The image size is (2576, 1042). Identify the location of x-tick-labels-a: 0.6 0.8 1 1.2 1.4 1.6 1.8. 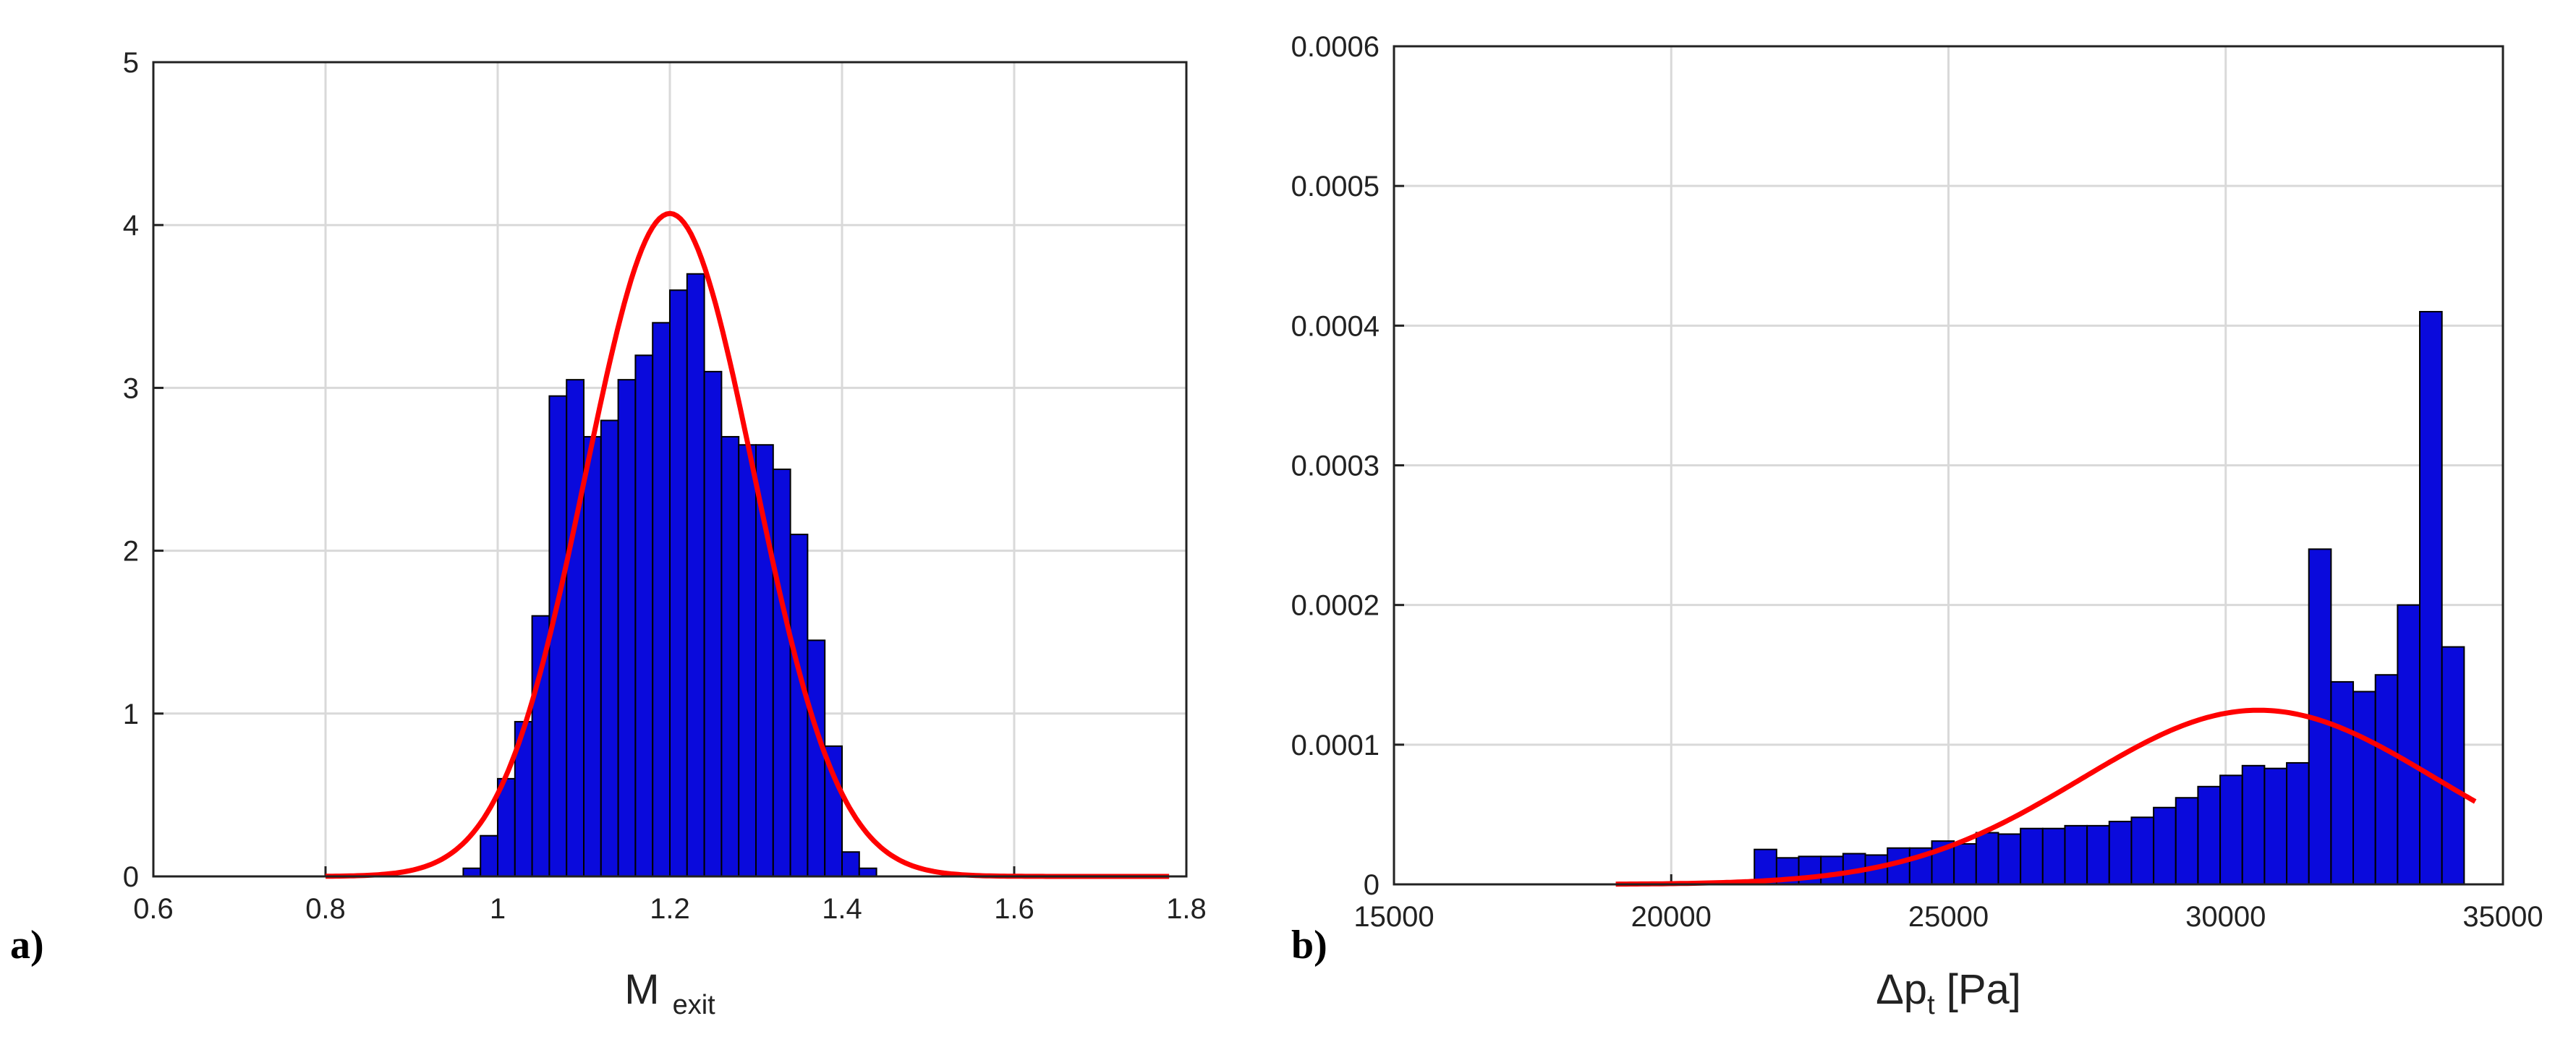
(670, 909).